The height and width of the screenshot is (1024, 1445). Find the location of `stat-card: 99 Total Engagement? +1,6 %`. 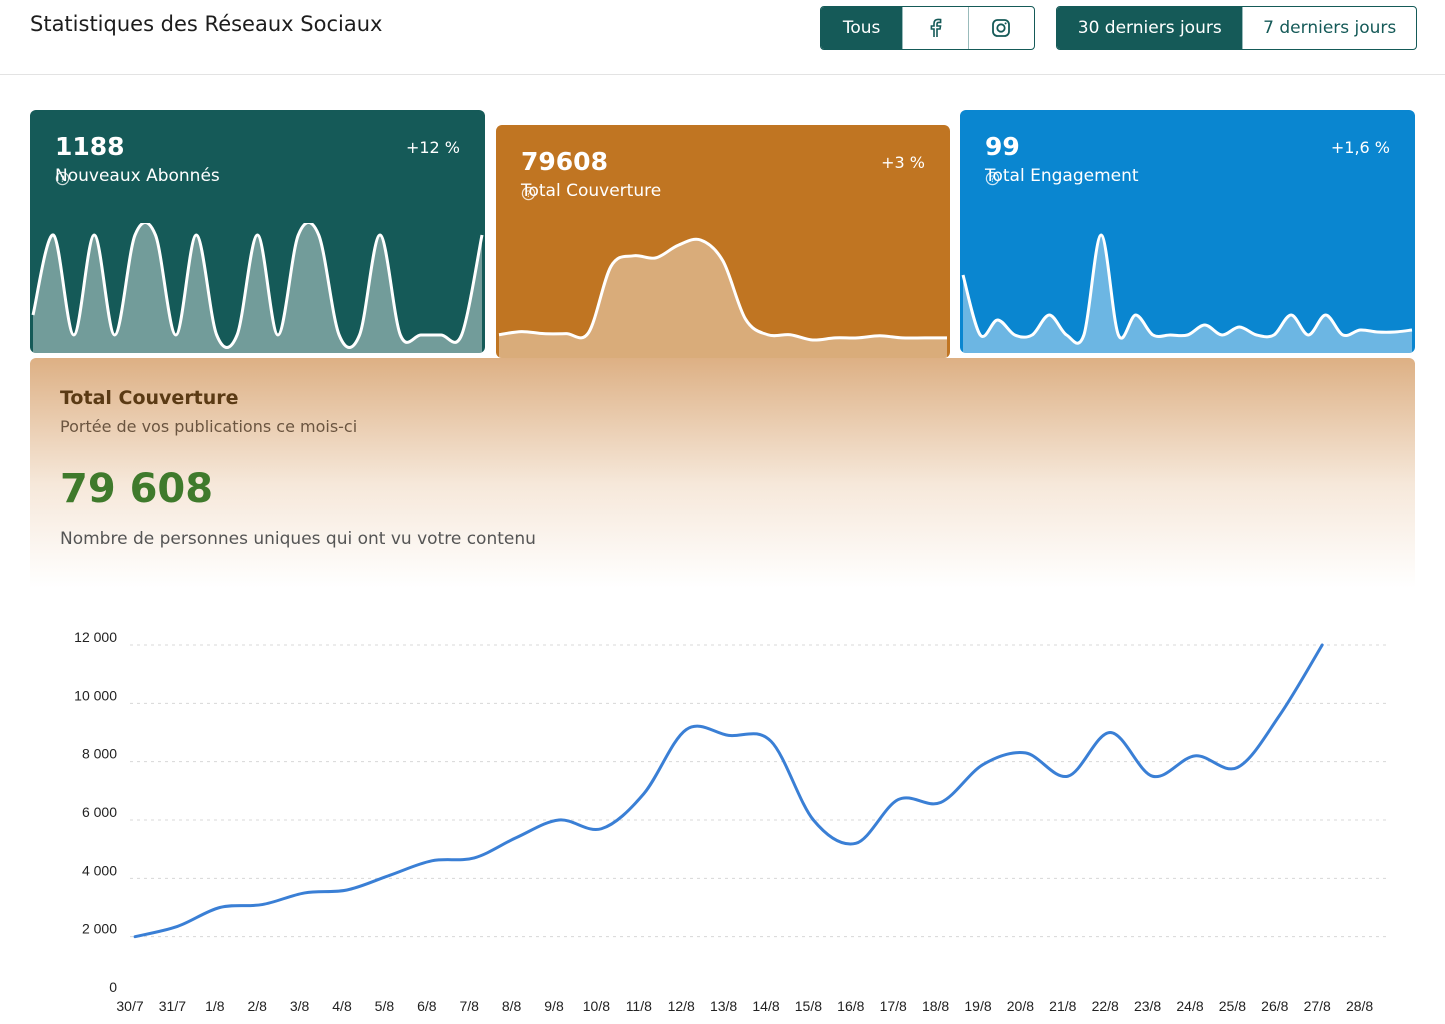

stat-card: 99 Total Engagement? +1,6 % is located at coordinates (1187, 231).